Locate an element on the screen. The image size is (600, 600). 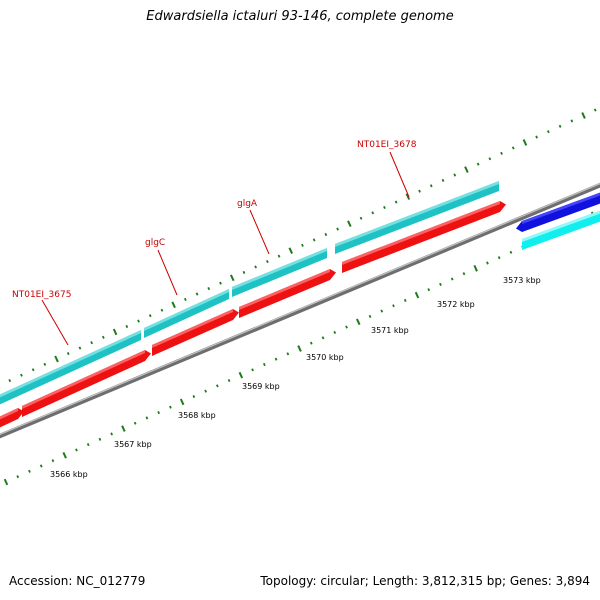
gene-label-glga: glgA is located at coordinates (247, 204).